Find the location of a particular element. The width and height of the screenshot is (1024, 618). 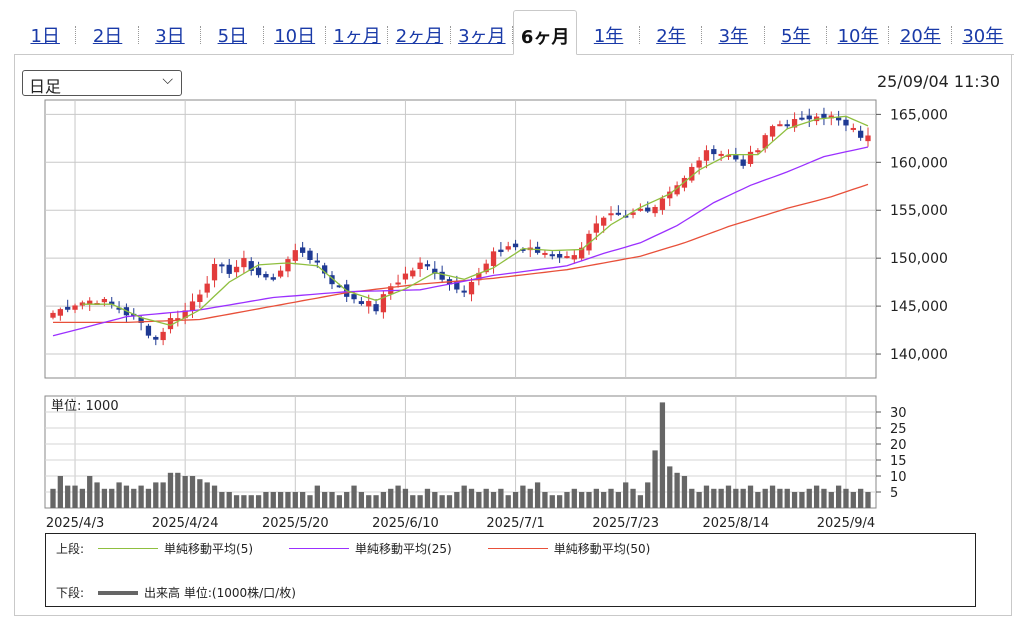

period-tabs: 1日 2日 3日 5日 10日 1ヶ月 2ヶ月 3ヶ月 6ヶ月 1年 2年 3年 5年 10年 20年 30年 is located at coordinates (514, 32).